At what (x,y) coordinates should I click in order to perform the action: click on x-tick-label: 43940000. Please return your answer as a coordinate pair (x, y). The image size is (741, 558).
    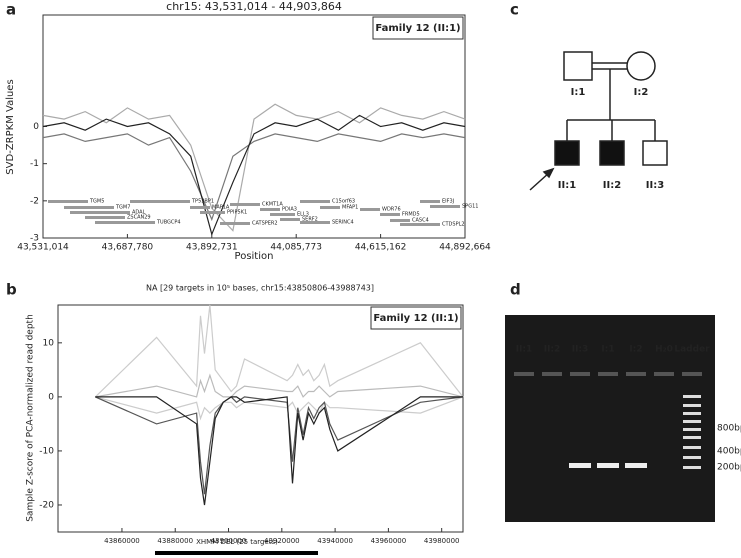
    Looking at the image, I should click on (335, 541).